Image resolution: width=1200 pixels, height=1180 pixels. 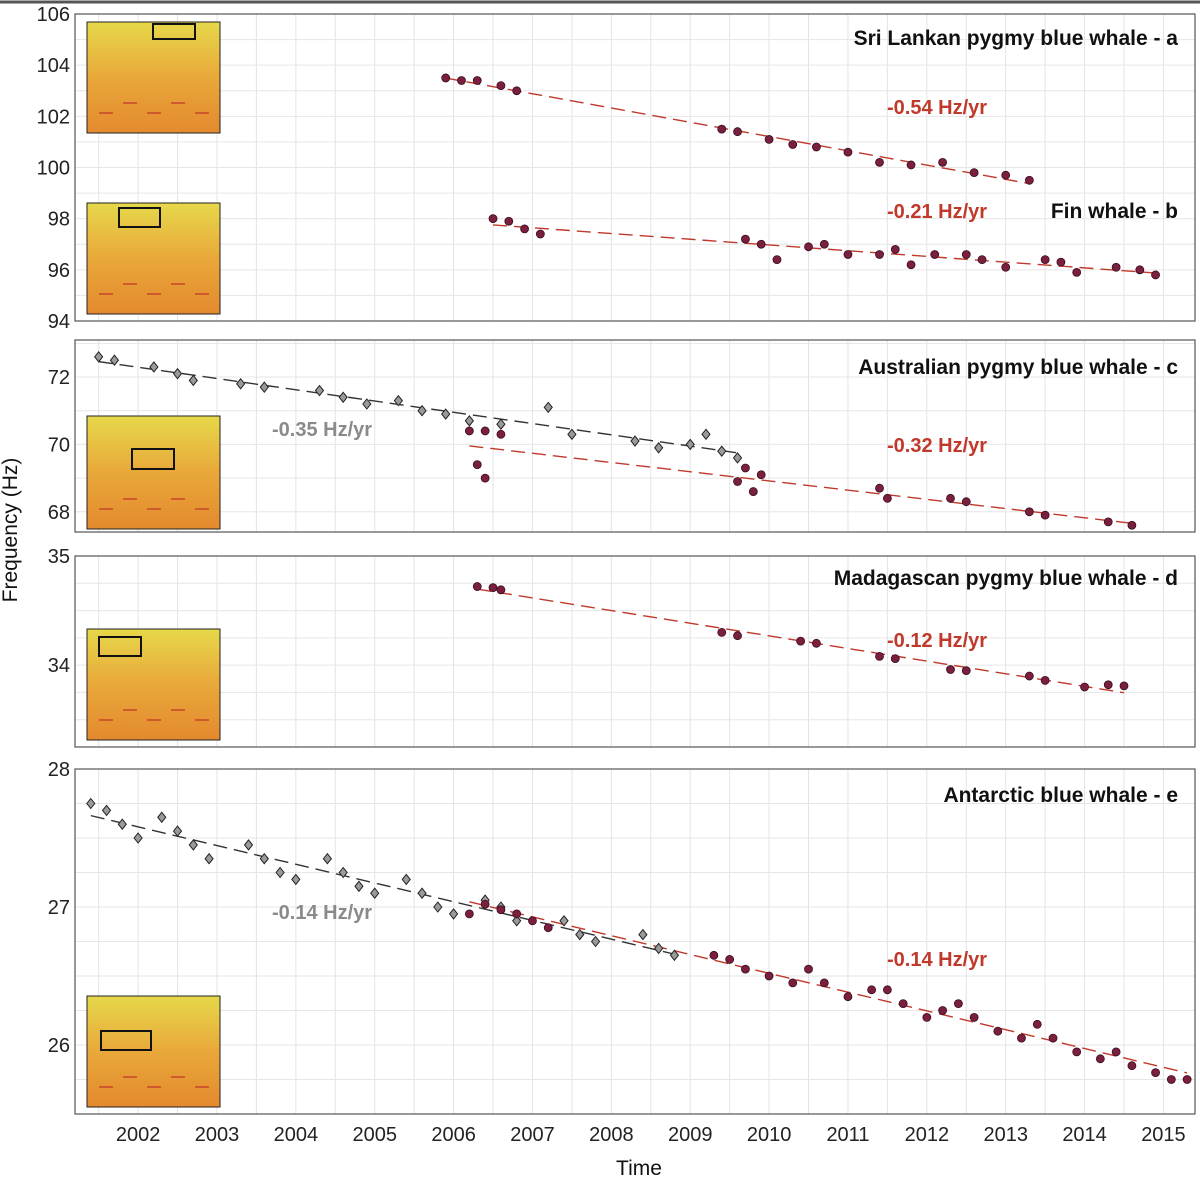 What do you see at coordinates (59, 378) in the screenshot?
I see `y-tick-label: 72` at bounding box center [59, 378].